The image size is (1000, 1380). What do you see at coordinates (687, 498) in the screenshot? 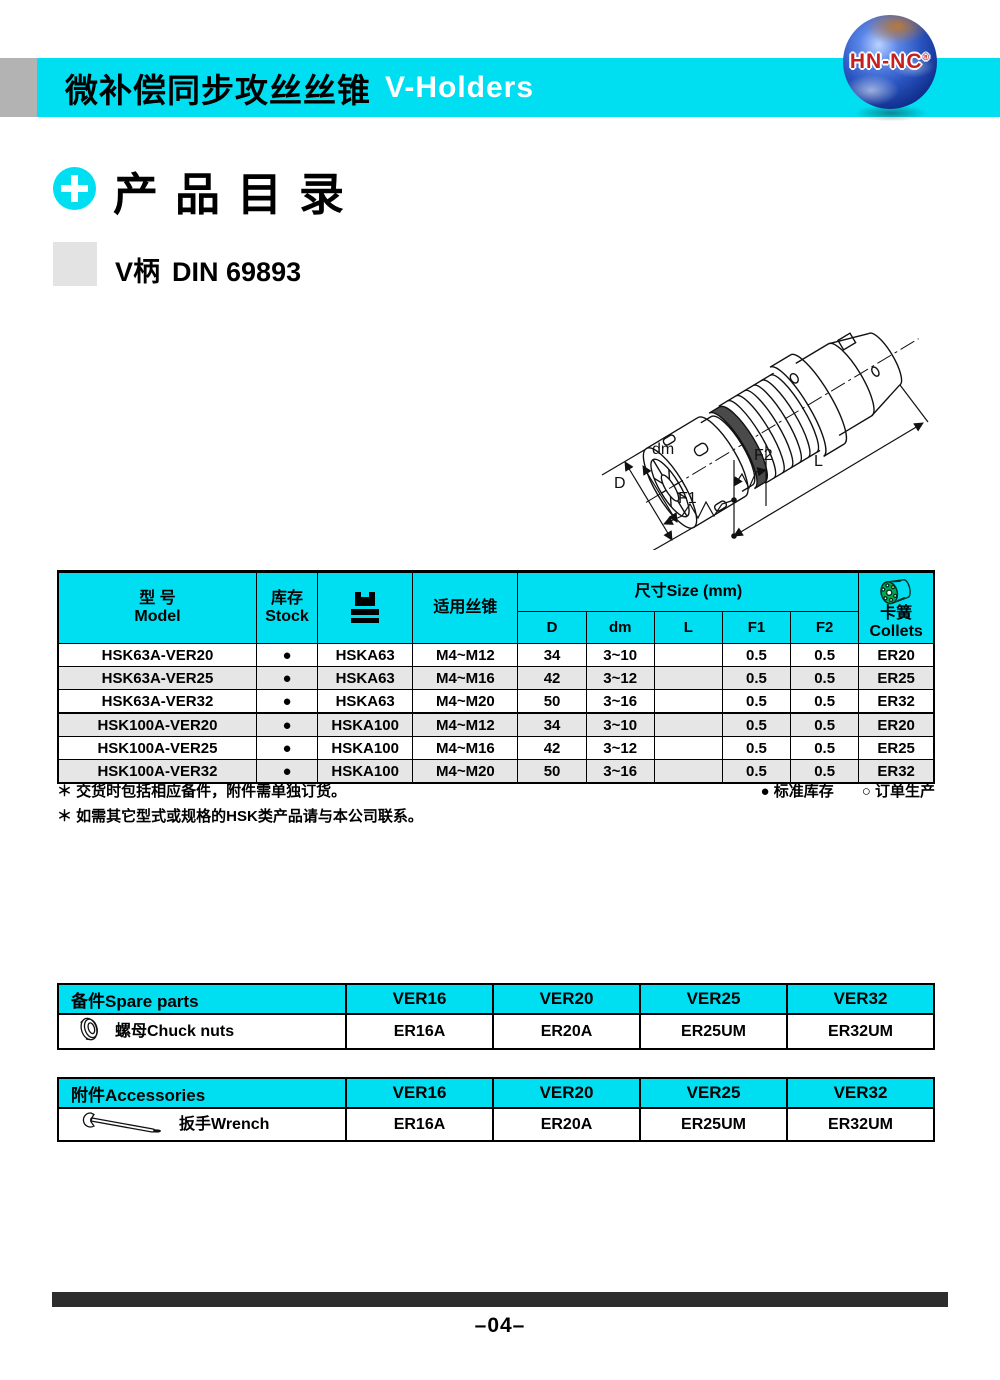
I see `dim-label-F1: F1` at bounding box center [687, 498].